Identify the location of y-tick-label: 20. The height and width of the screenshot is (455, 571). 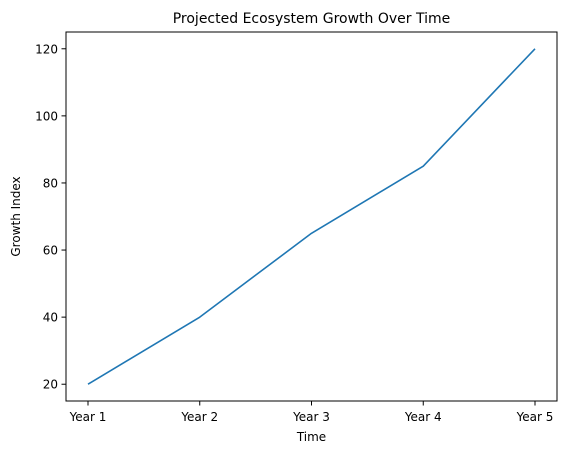
(50, 385).